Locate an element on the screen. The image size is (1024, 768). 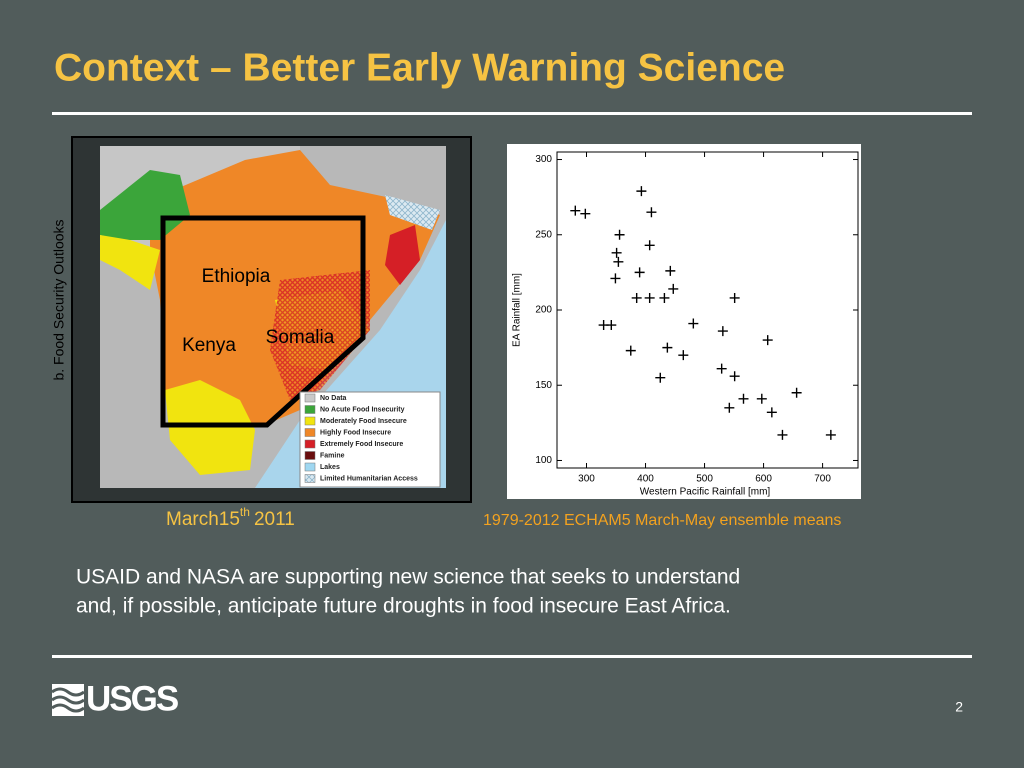
logo-icon is located at coordinates (68, 700).